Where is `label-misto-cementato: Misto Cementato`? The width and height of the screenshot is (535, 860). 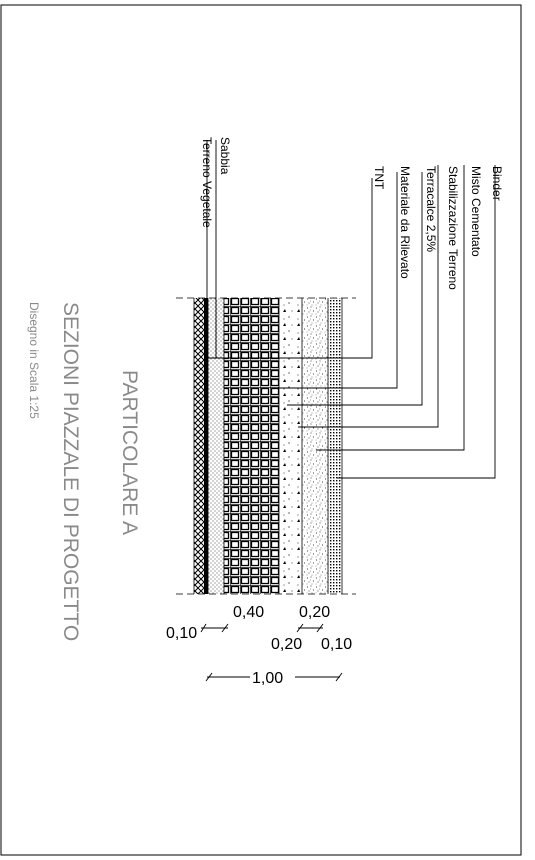
label-misto-cementato: Misto Cementato is located at coordinates (476, 211).